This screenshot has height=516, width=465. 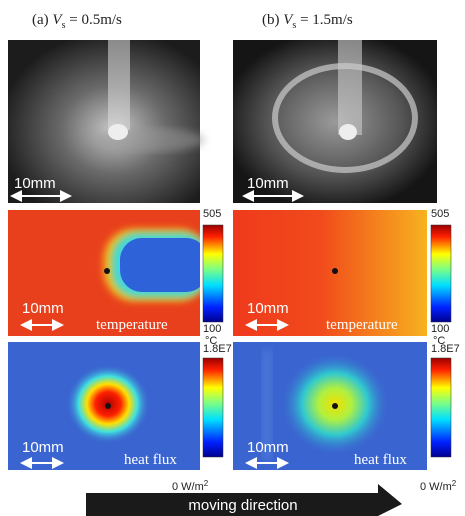 I want to click on direction-arrow: moving direction, so click(x=244, y=500).